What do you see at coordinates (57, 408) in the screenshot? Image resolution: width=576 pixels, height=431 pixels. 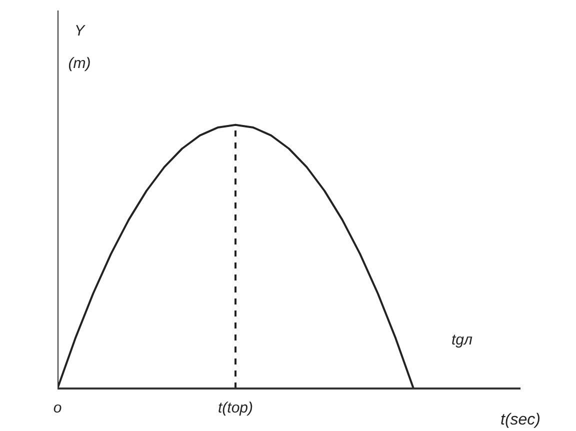 I see `x-tick-label: o` at bounding box center [57, 408].